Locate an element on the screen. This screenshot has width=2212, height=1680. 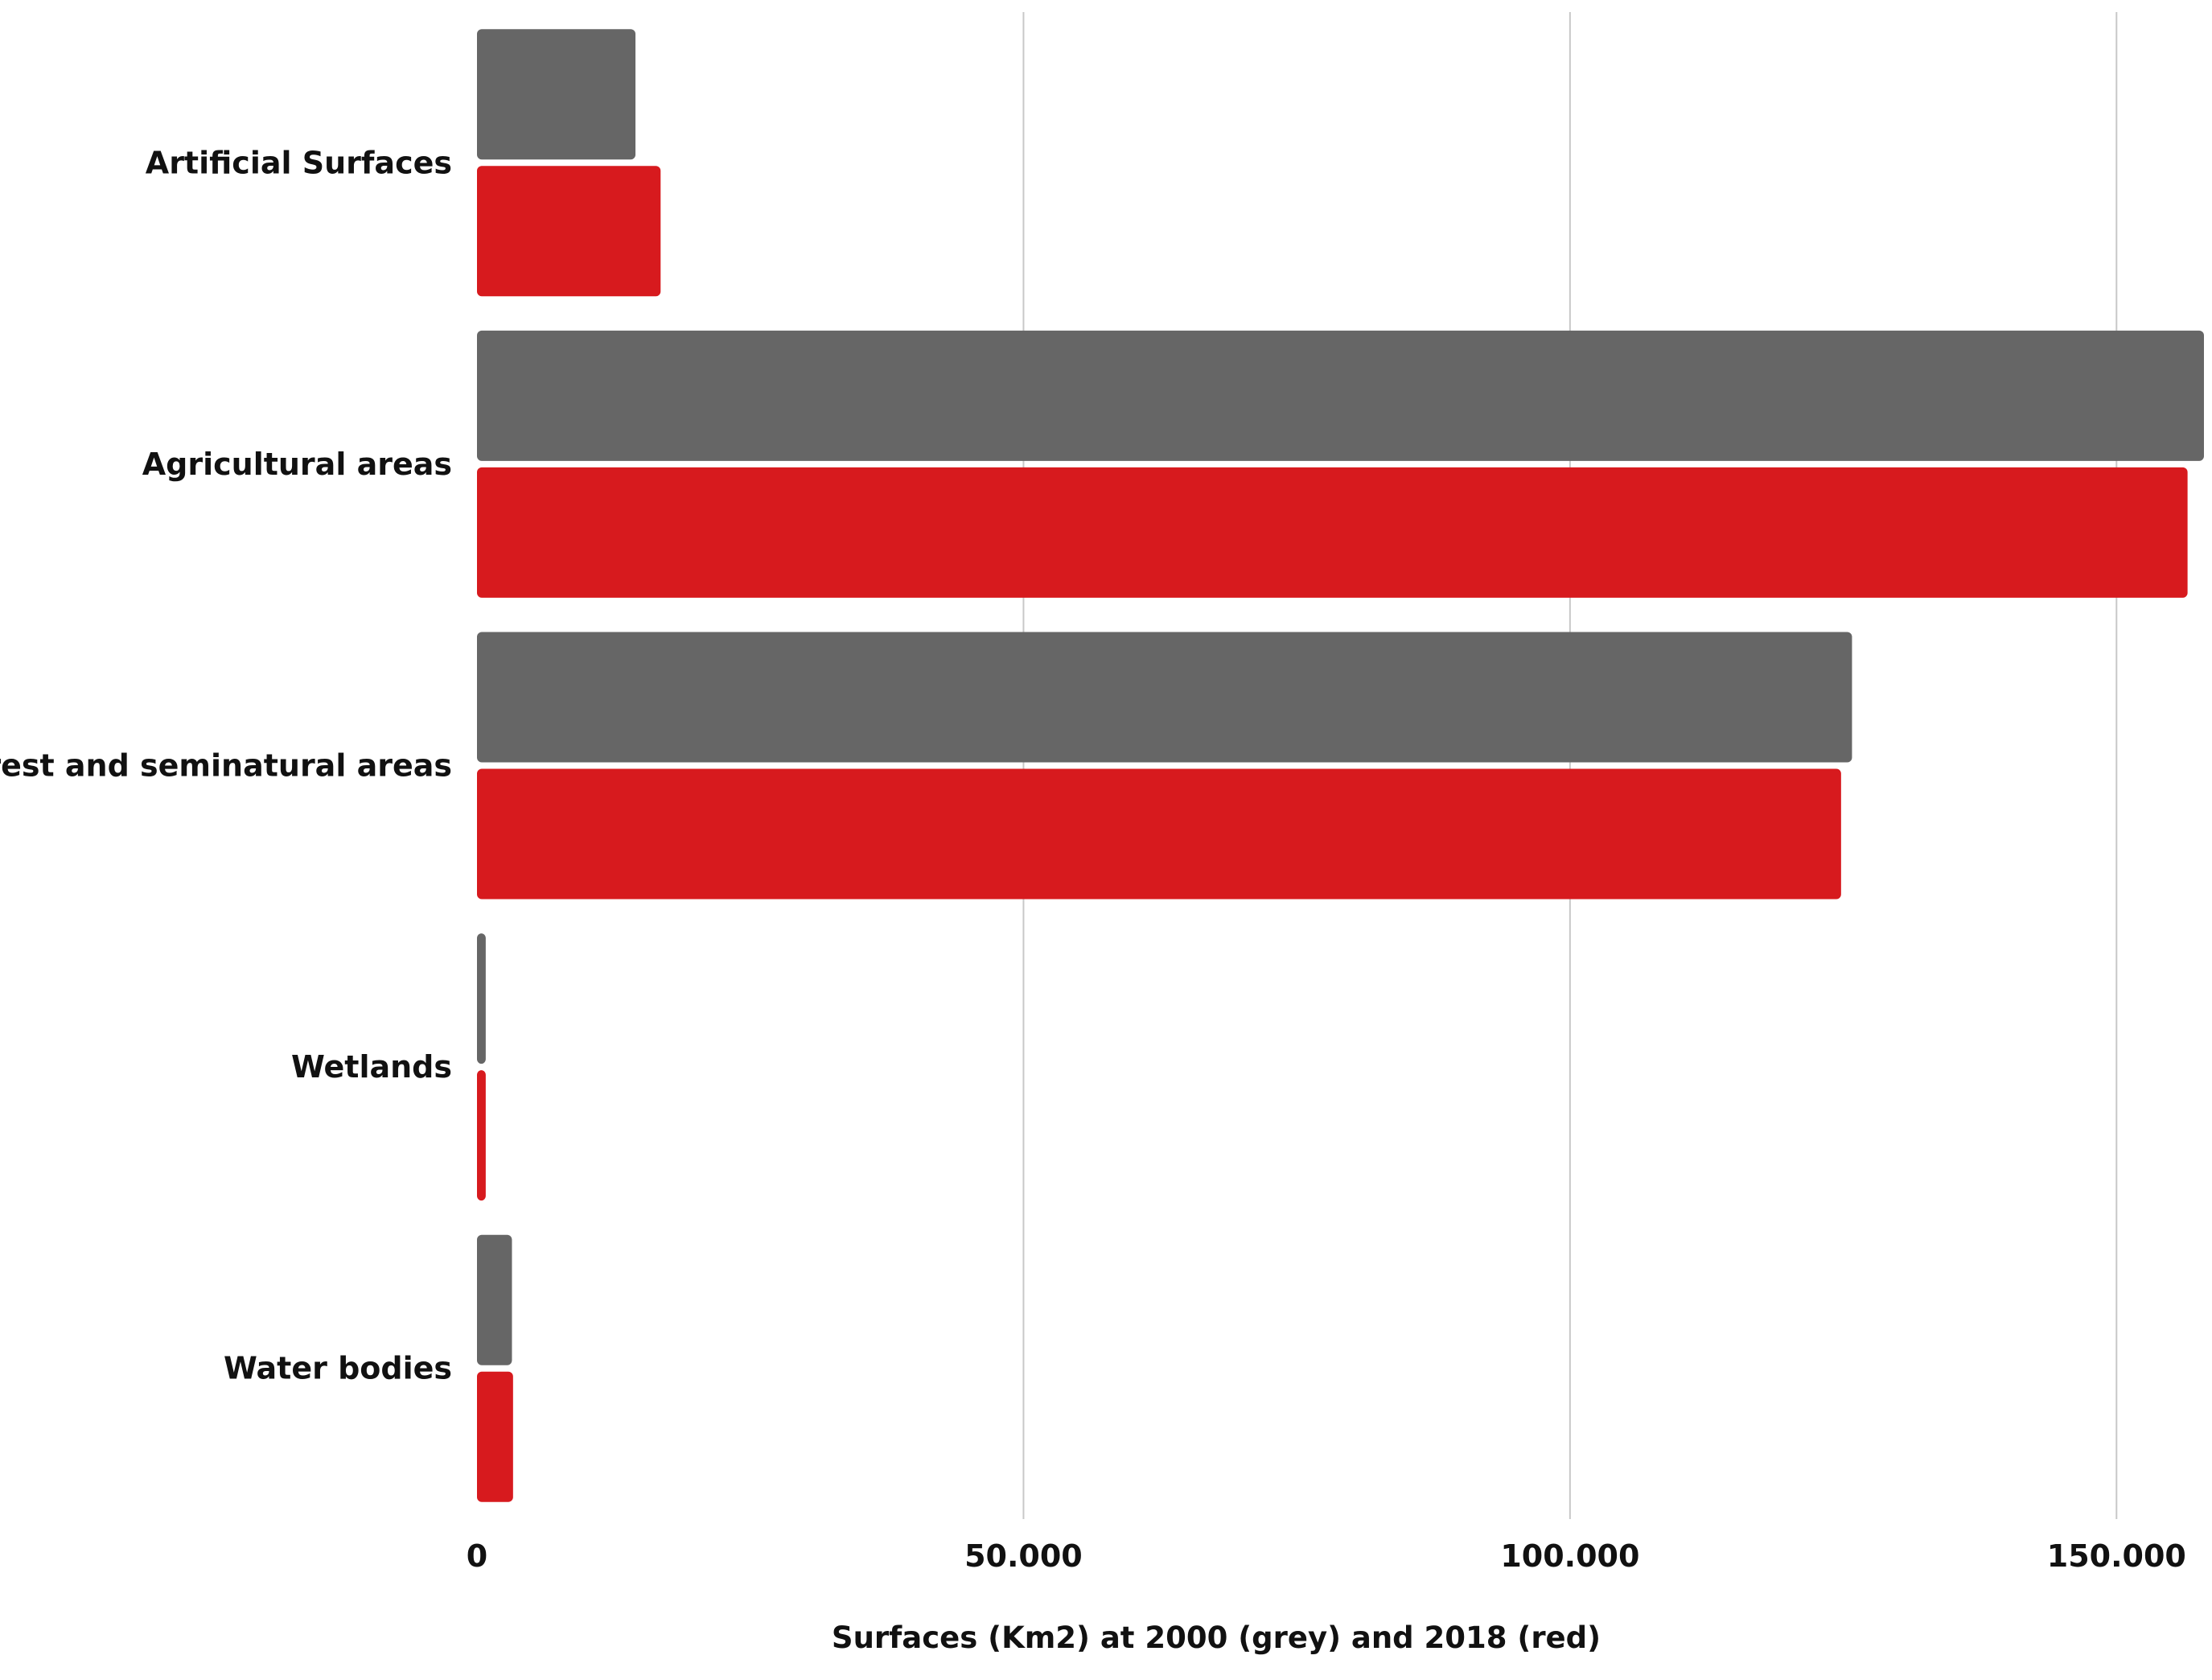
x-tick-label: 100.000 is located at coordinates (1569, 1556).